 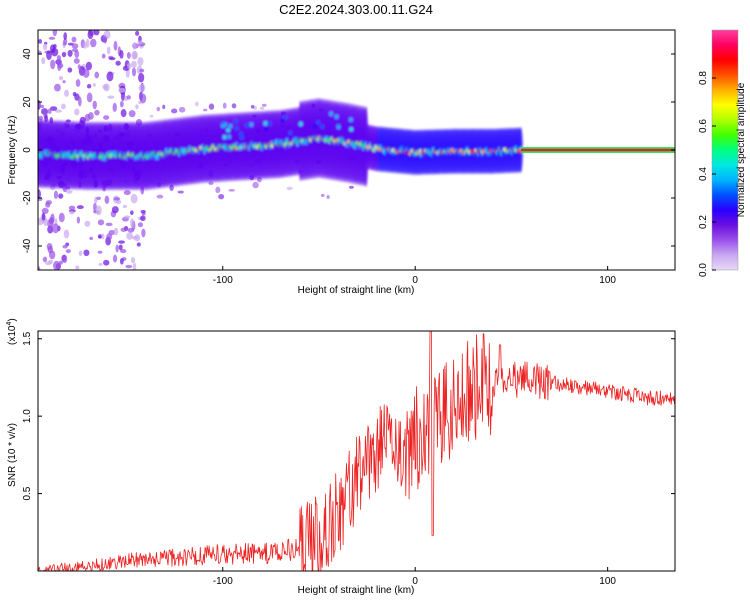 I want to click on figure-title: C2E2.2024.303.00.11.G24, so click(x=356, y=9).